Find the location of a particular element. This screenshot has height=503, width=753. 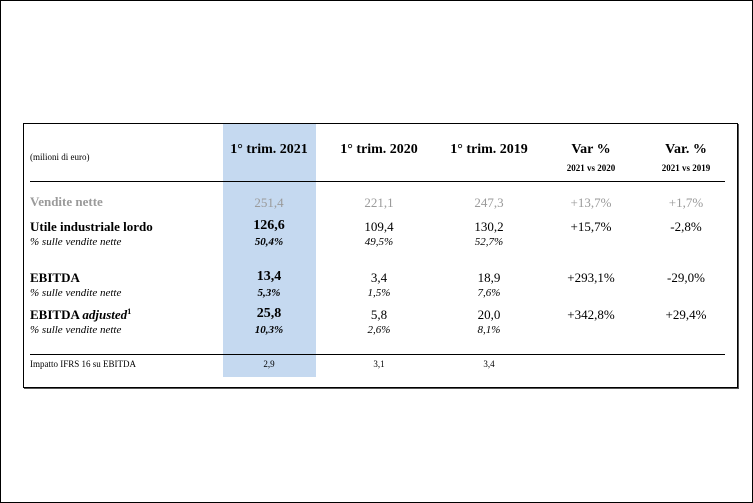

cell-vendite-var-2020: +13,7% is located at coordinates (591, 202).